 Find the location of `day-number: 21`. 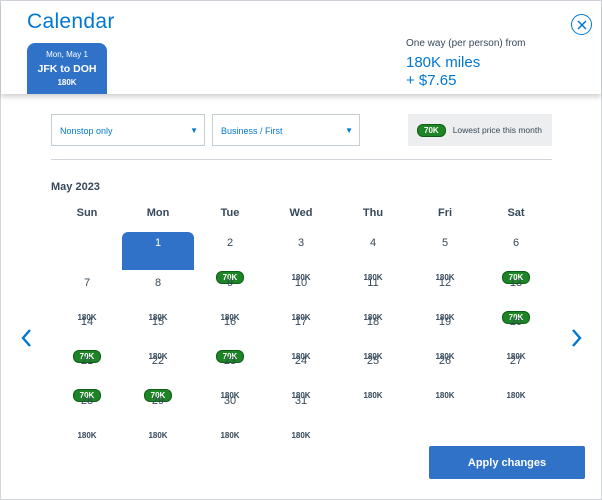

day-number: 21 is located at coordinates (87, 361).